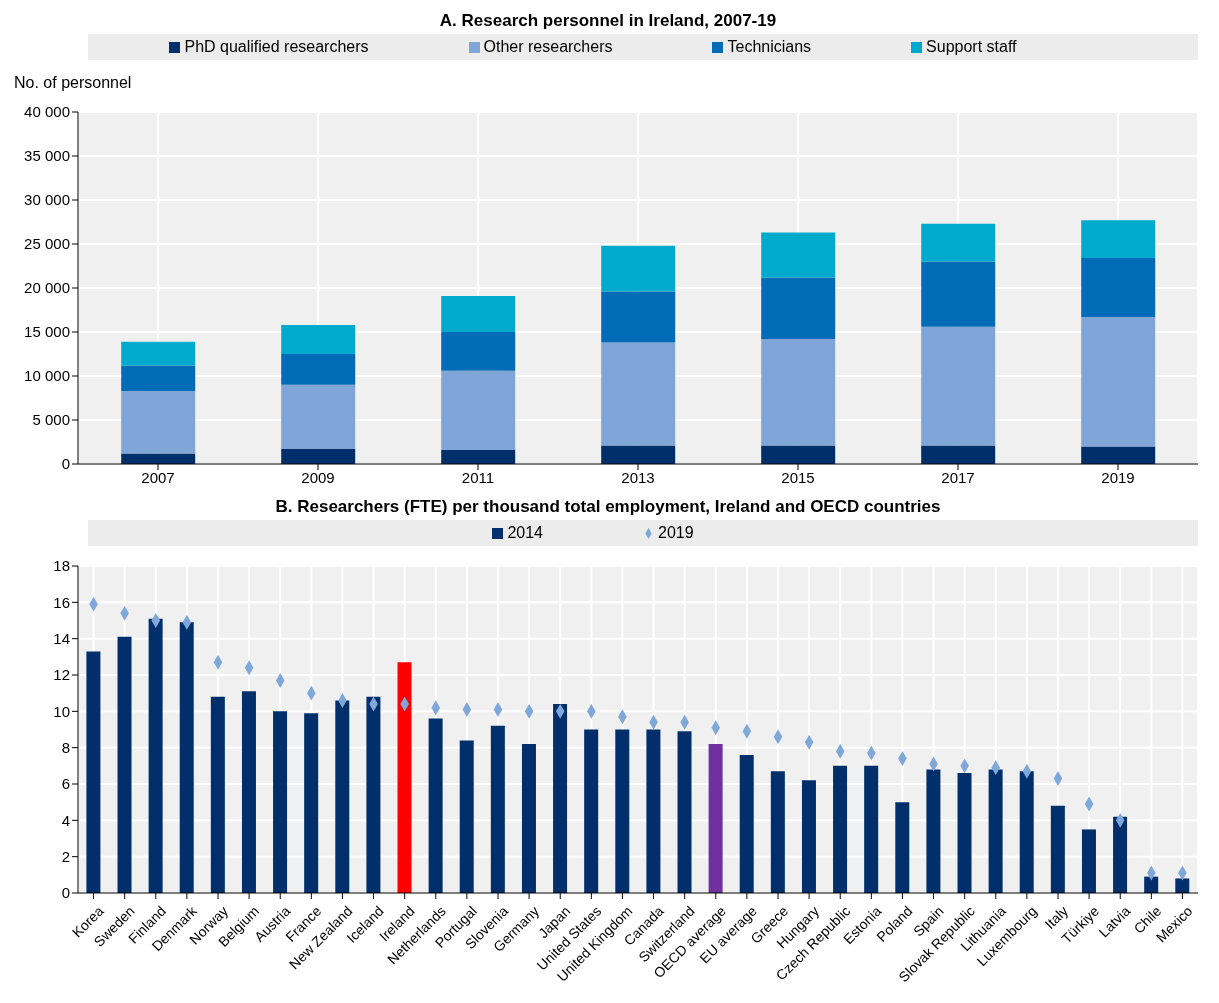 This screenshot has height=1003, width=1219. Describe the element at coordinates (958, 477) in the screenshot. I see `x-tick-label: 2017` at that location.